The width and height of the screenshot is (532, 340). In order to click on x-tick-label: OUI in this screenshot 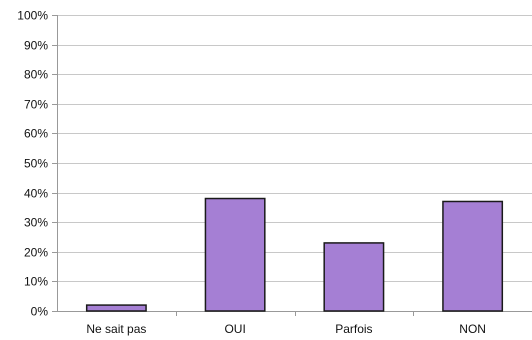, I will do `click(234, 329)`.